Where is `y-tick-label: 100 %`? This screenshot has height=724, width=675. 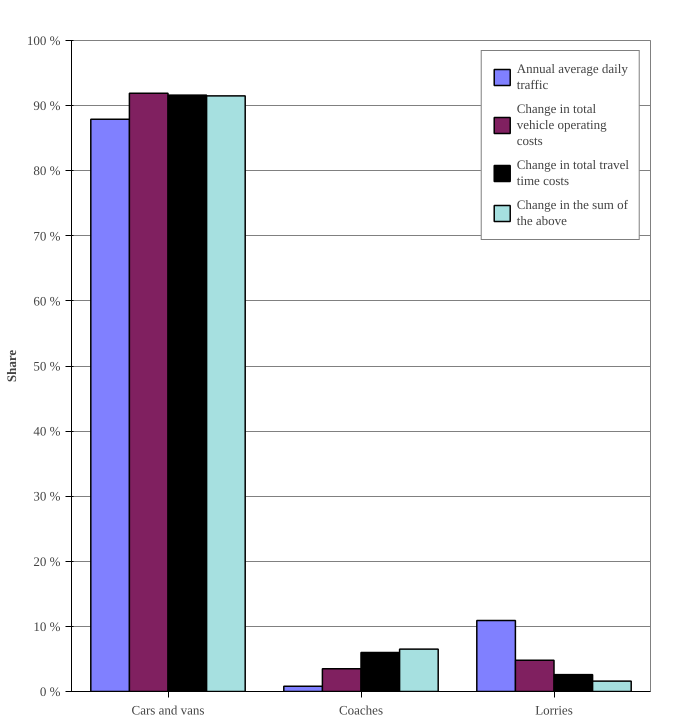 y-tick-label: 100 % is located at coordinates (43, 40).